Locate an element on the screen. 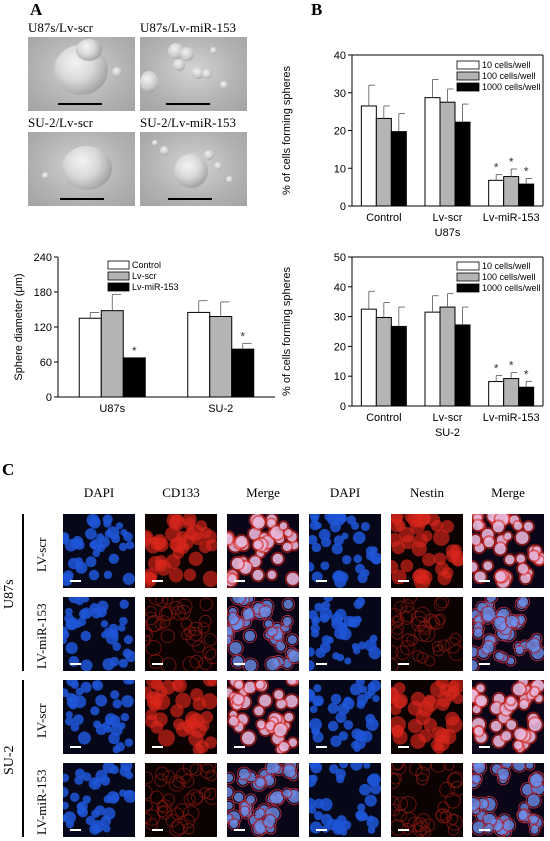 The width and height of the screenshot is (550, 841). x-axis-label: U87s is located at coordinates (448, 233).